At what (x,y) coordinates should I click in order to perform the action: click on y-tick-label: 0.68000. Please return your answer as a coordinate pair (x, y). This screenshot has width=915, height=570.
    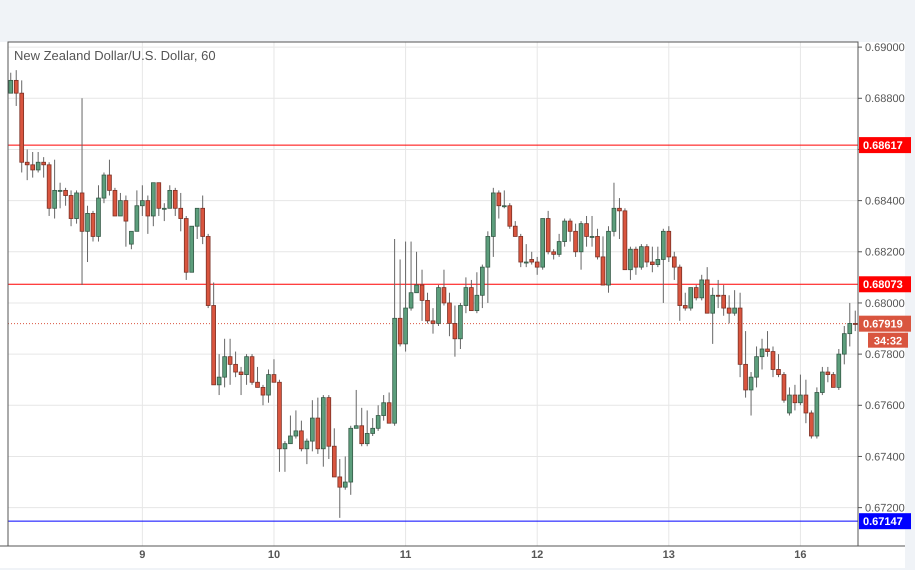
    Looking at the image, I should click on (885, 304).